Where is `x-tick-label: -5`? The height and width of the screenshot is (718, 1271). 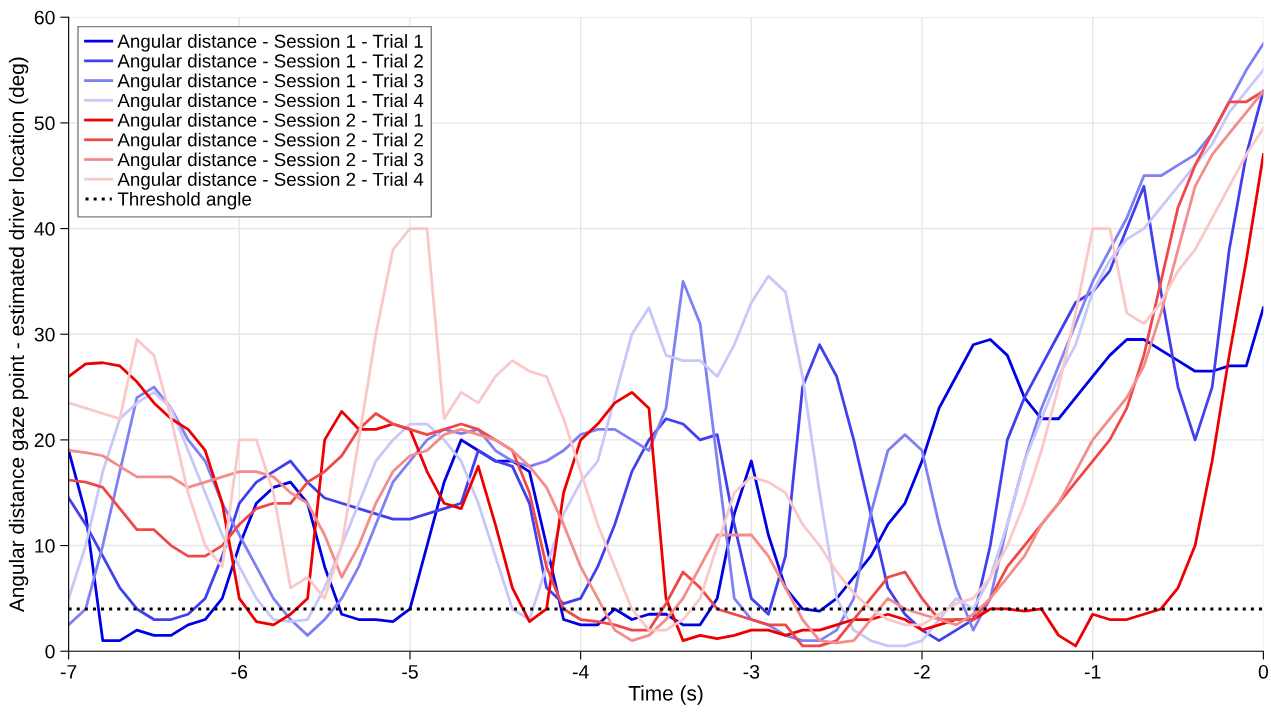 x-tick-label: -5 is located at coordinates (410, 672).